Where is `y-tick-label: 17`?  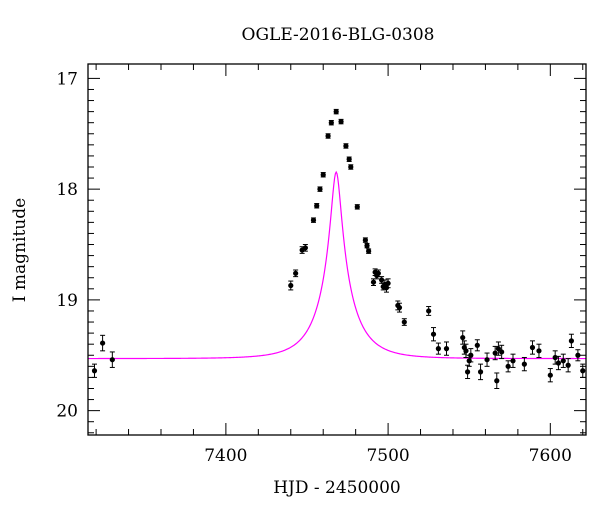 y-tick-label: 17 is located at coordinates (67, 79).